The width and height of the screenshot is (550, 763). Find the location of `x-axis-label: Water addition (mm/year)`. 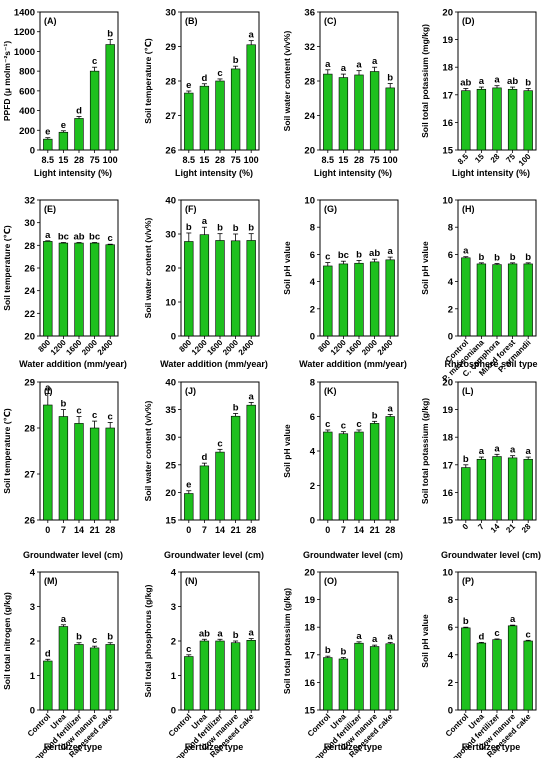

x-axis-label: Water addition (mm/year) is located at coordinates (73, 364).